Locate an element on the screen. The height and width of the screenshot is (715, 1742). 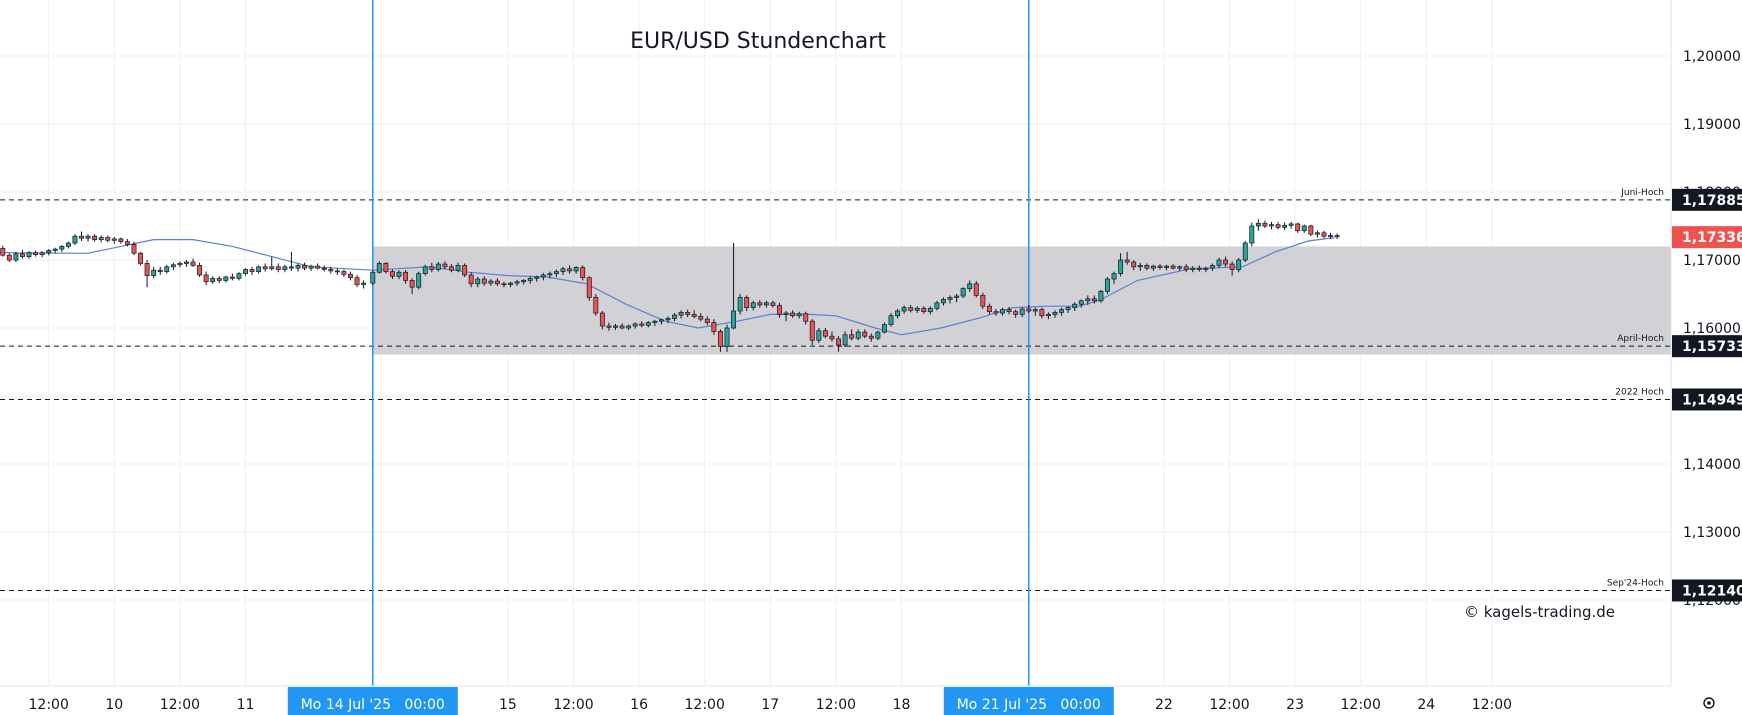
level-price-badge is located at coordinates (1707, 199).